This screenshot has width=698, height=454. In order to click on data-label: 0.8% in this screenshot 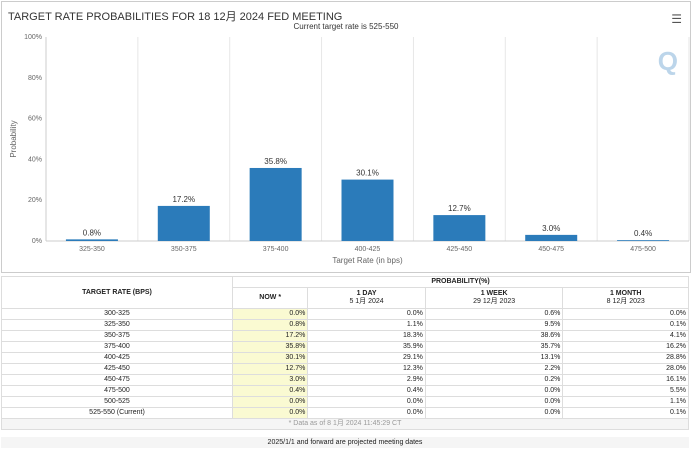, I will do `click(92, 232)`.